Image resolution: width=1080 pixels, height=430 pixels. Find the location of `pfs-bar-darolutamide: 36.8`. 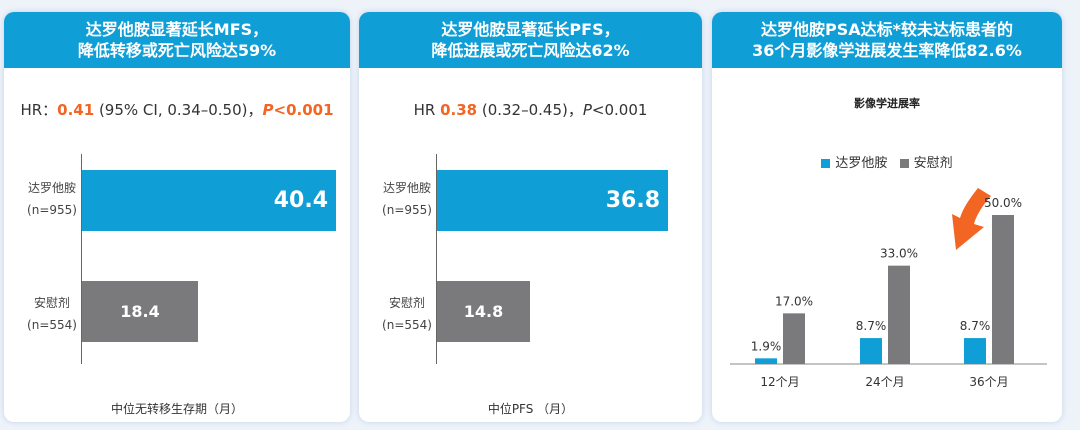

pfs-bar-darolutamide: 36.8 is located at coordinates (552, 200).